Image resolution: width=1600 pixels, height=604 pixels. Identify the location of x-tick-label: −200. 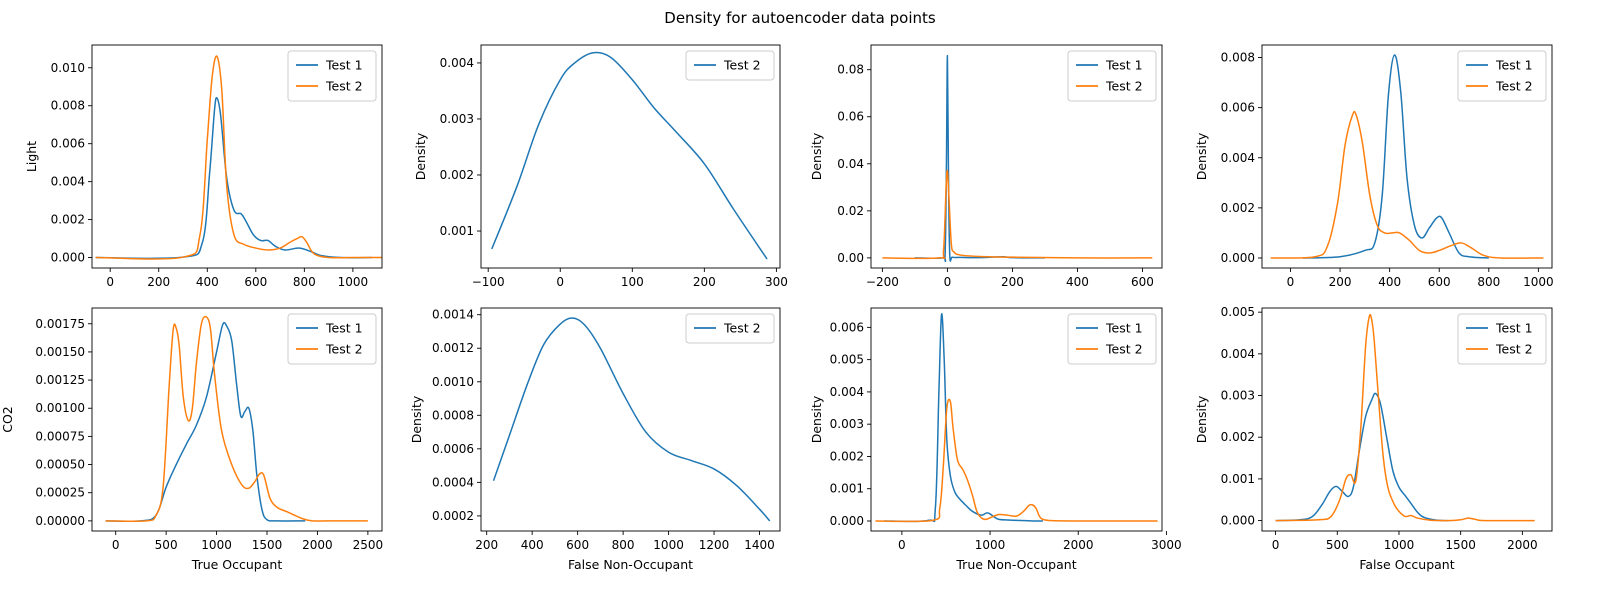
(882, 282).